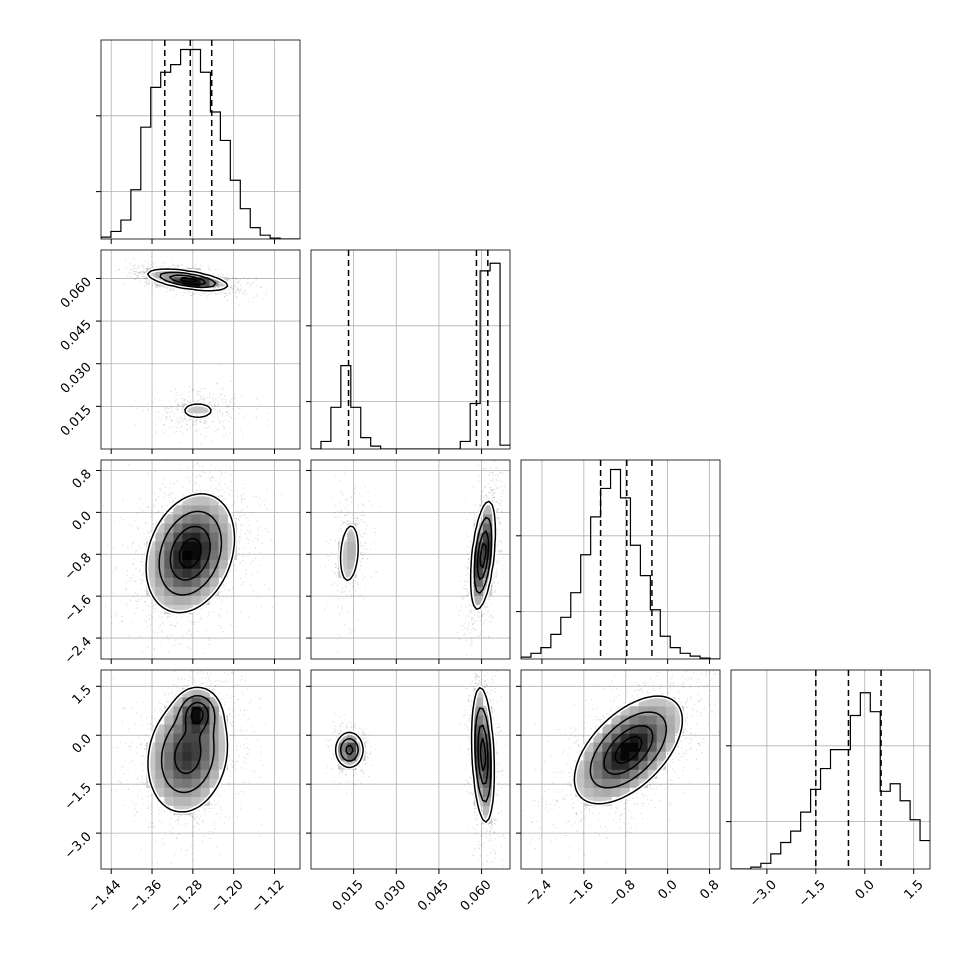  What do you see at coordinates (78, 845) in the screenshot?
I see `y-tick-label: −3.0` at bounding box center [78, 845].